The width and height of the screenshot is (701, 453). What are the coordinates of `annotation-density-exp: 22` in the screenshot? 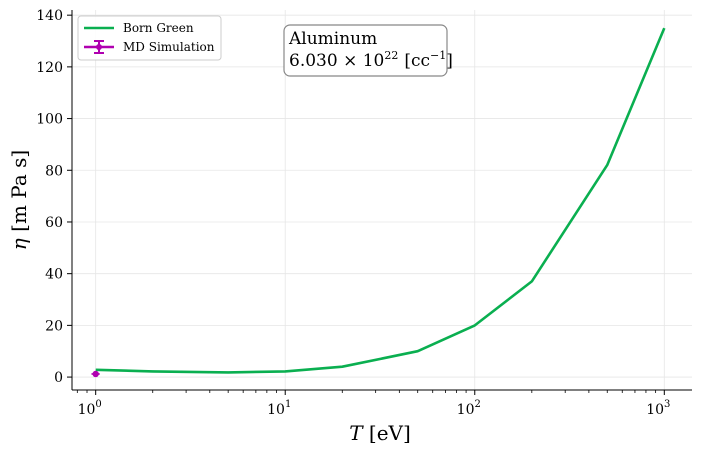 It's located at (391, 55).